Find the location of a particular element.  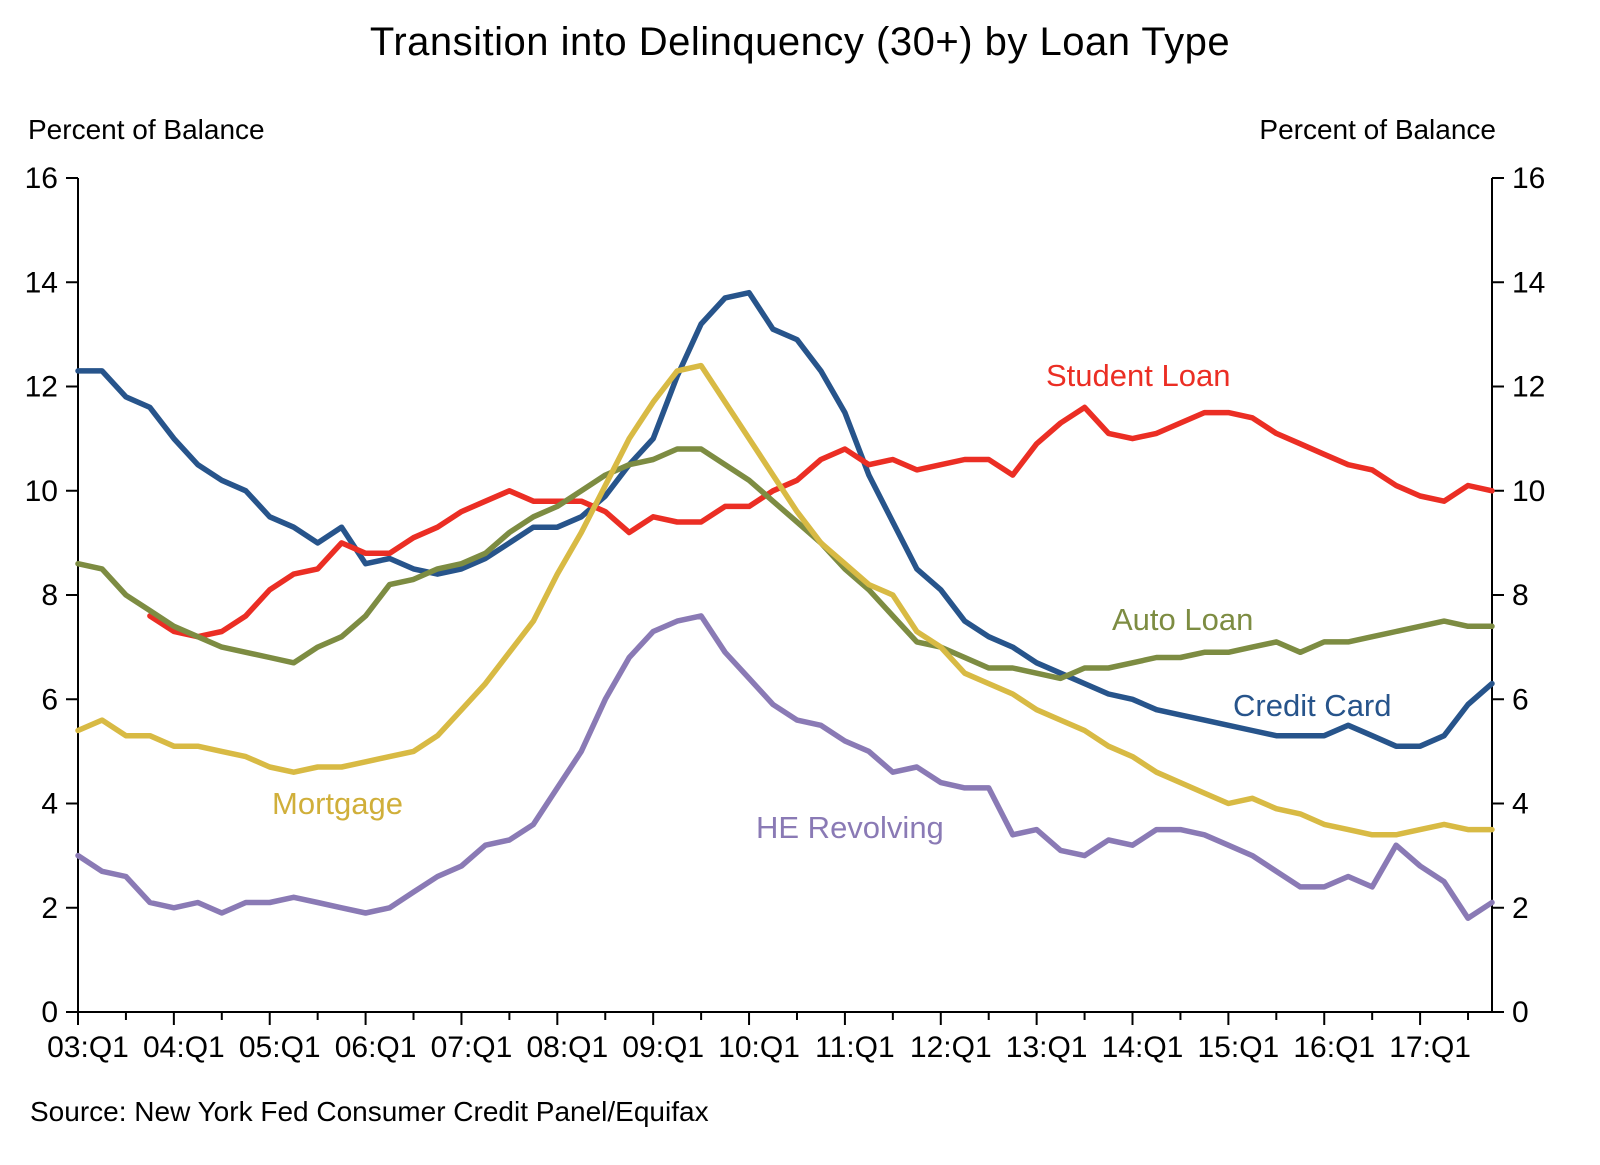

x-tick-label: 16:Q1 is located at coordinates (1334, 1047).